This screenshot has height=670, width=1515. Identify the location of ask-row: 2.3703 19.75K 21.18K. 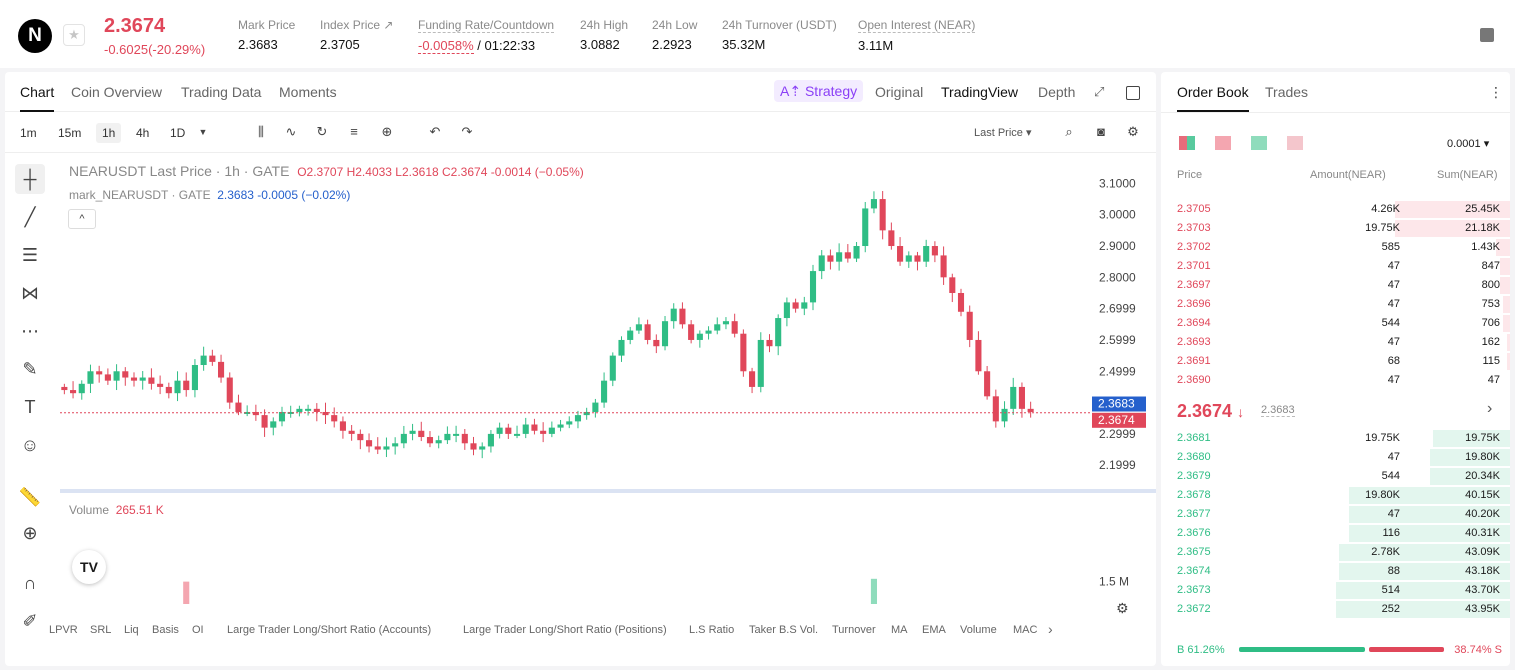
(1335, 228).